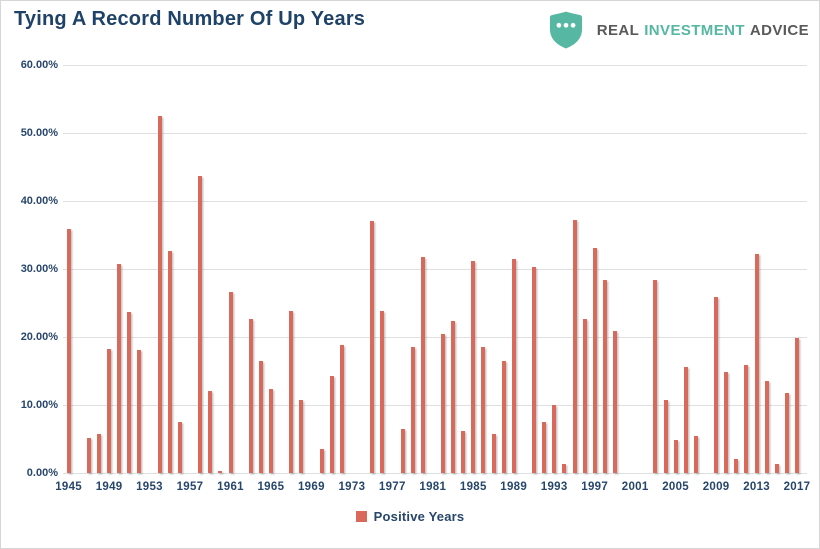  I want to click on bar-2012, so click(746, 418).